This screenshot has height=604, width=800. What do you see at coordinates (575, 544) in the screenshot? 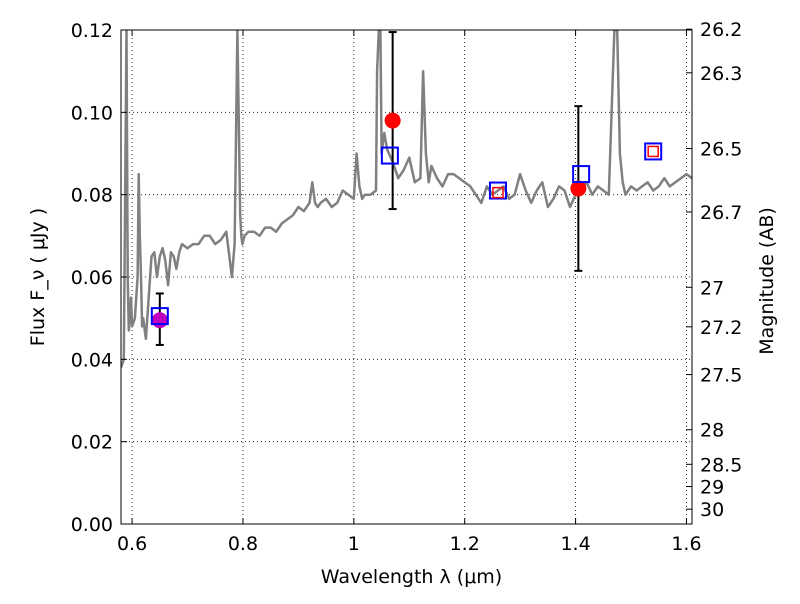
I see `x-tick-label: 1.4` at bounding box center [575, 544].